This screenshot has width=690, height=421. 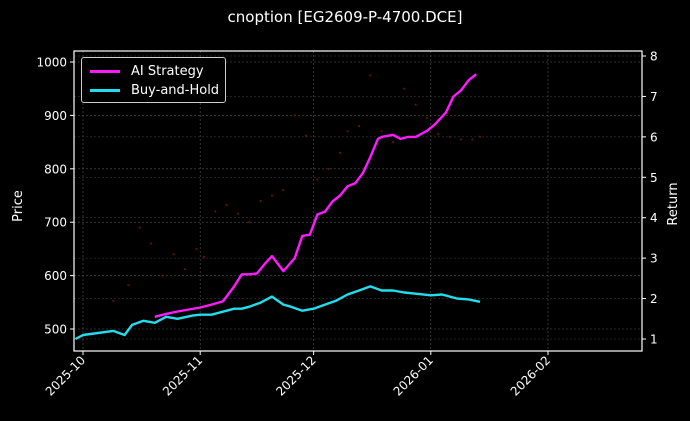 I want to click on legend-swatch-ai-strategy, so click(x=105, y=71).